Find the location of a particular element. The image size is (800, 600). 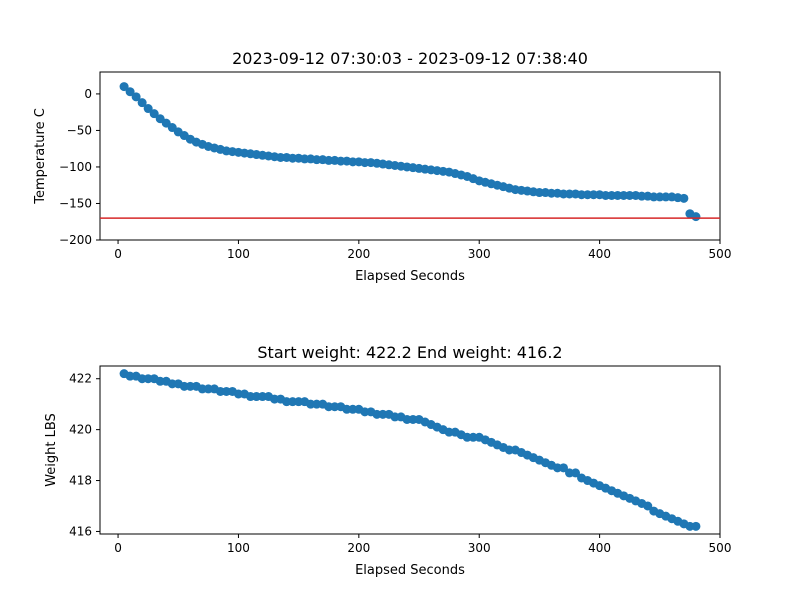

y-tick-label: 422 is located at coordinates (80, 379).